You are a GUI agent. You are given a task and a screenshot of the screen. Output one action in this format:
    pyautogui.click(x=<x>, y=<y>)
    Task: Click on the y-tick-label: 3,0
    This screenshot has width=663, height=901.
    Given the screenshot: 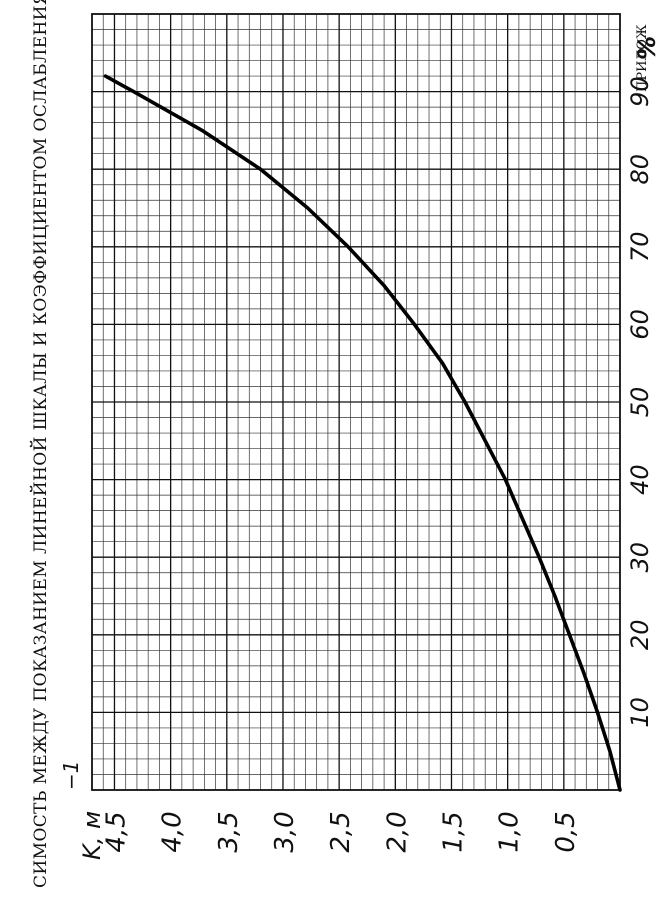 What is the action you would take?
    pyautogui.click(x=285, y=831)
    